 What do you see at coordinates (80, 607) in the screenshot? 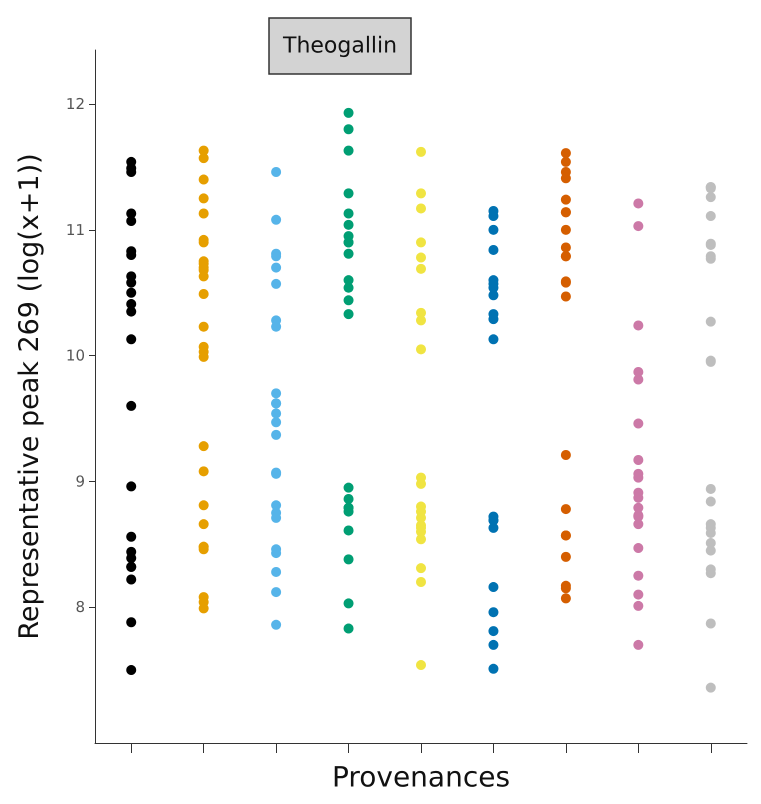
I see `y-tick-label: 8` at bounding box center [80, 607].